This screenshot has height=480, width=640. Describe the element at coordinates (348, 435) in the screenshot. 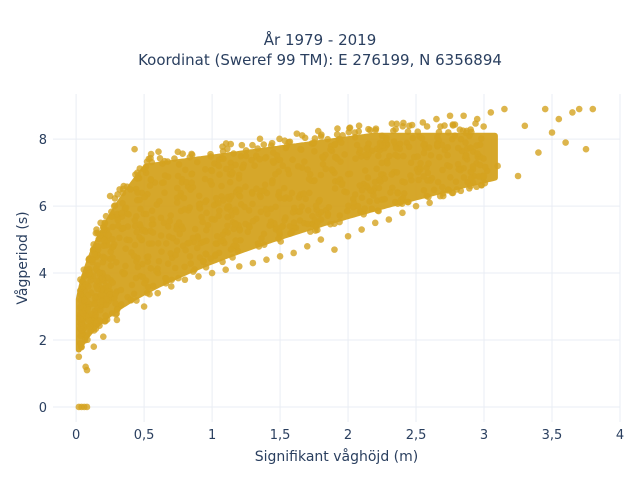

I see `x-tick-label: 2` at that location.